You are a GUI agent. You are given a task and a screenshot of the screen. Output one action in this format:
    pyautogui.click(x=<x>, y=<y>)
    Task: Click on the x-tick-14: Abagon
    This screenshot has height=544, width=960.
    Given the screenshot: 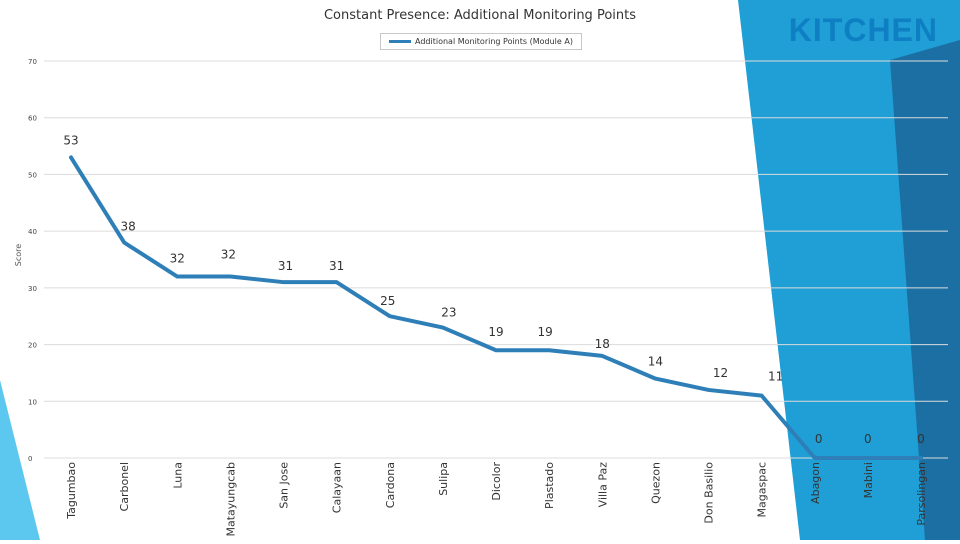 What is the action you would take?
    pyautogui.click(x=815, y=483)
    